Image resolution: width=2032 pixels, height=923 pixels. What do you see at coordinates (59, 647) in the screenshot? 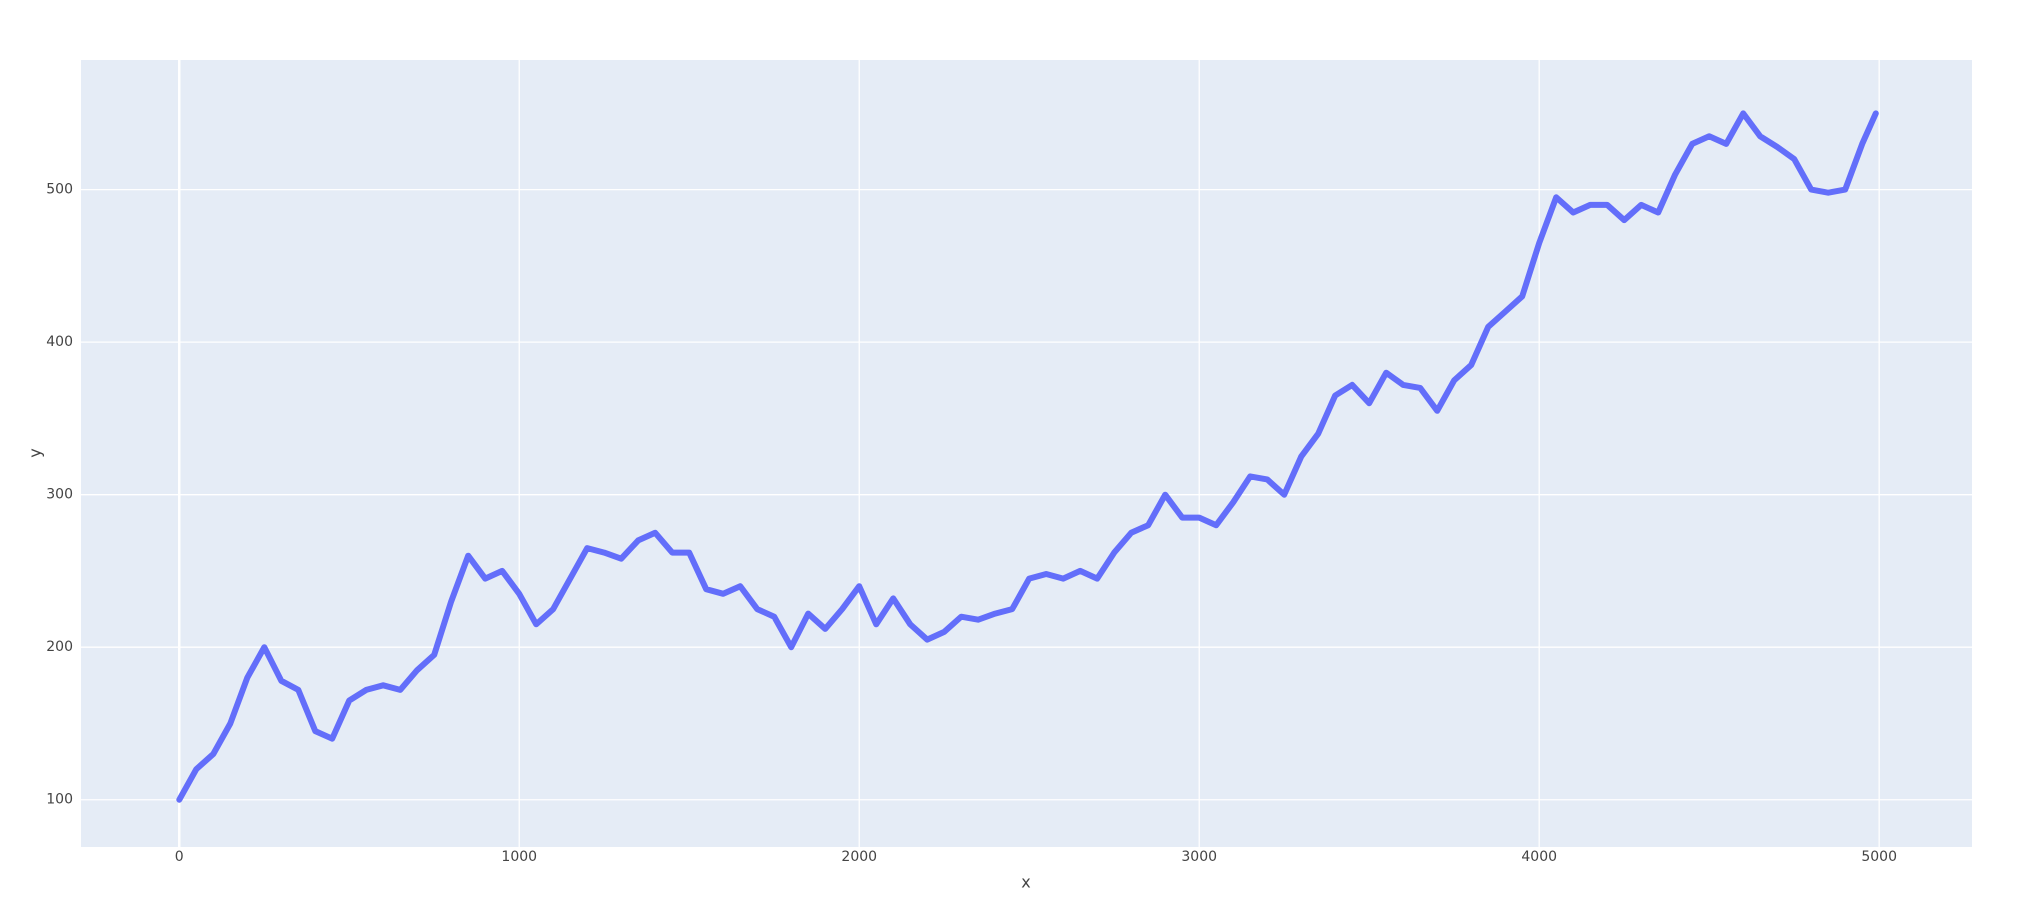
I see `y-tick-label: 200` at bounding box center [59, 647].